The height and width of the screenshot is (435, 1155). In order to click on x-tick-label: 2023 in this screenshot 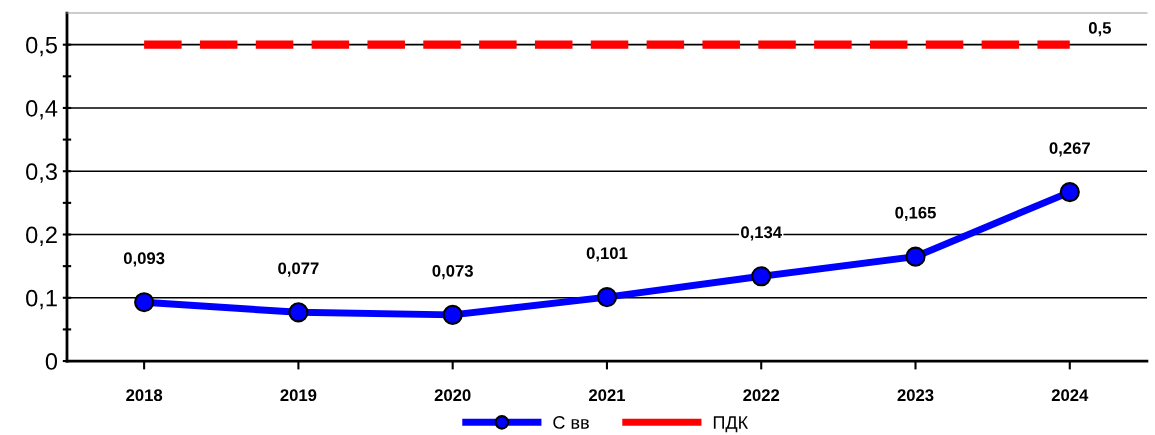, I will do `click(915, 395)`.